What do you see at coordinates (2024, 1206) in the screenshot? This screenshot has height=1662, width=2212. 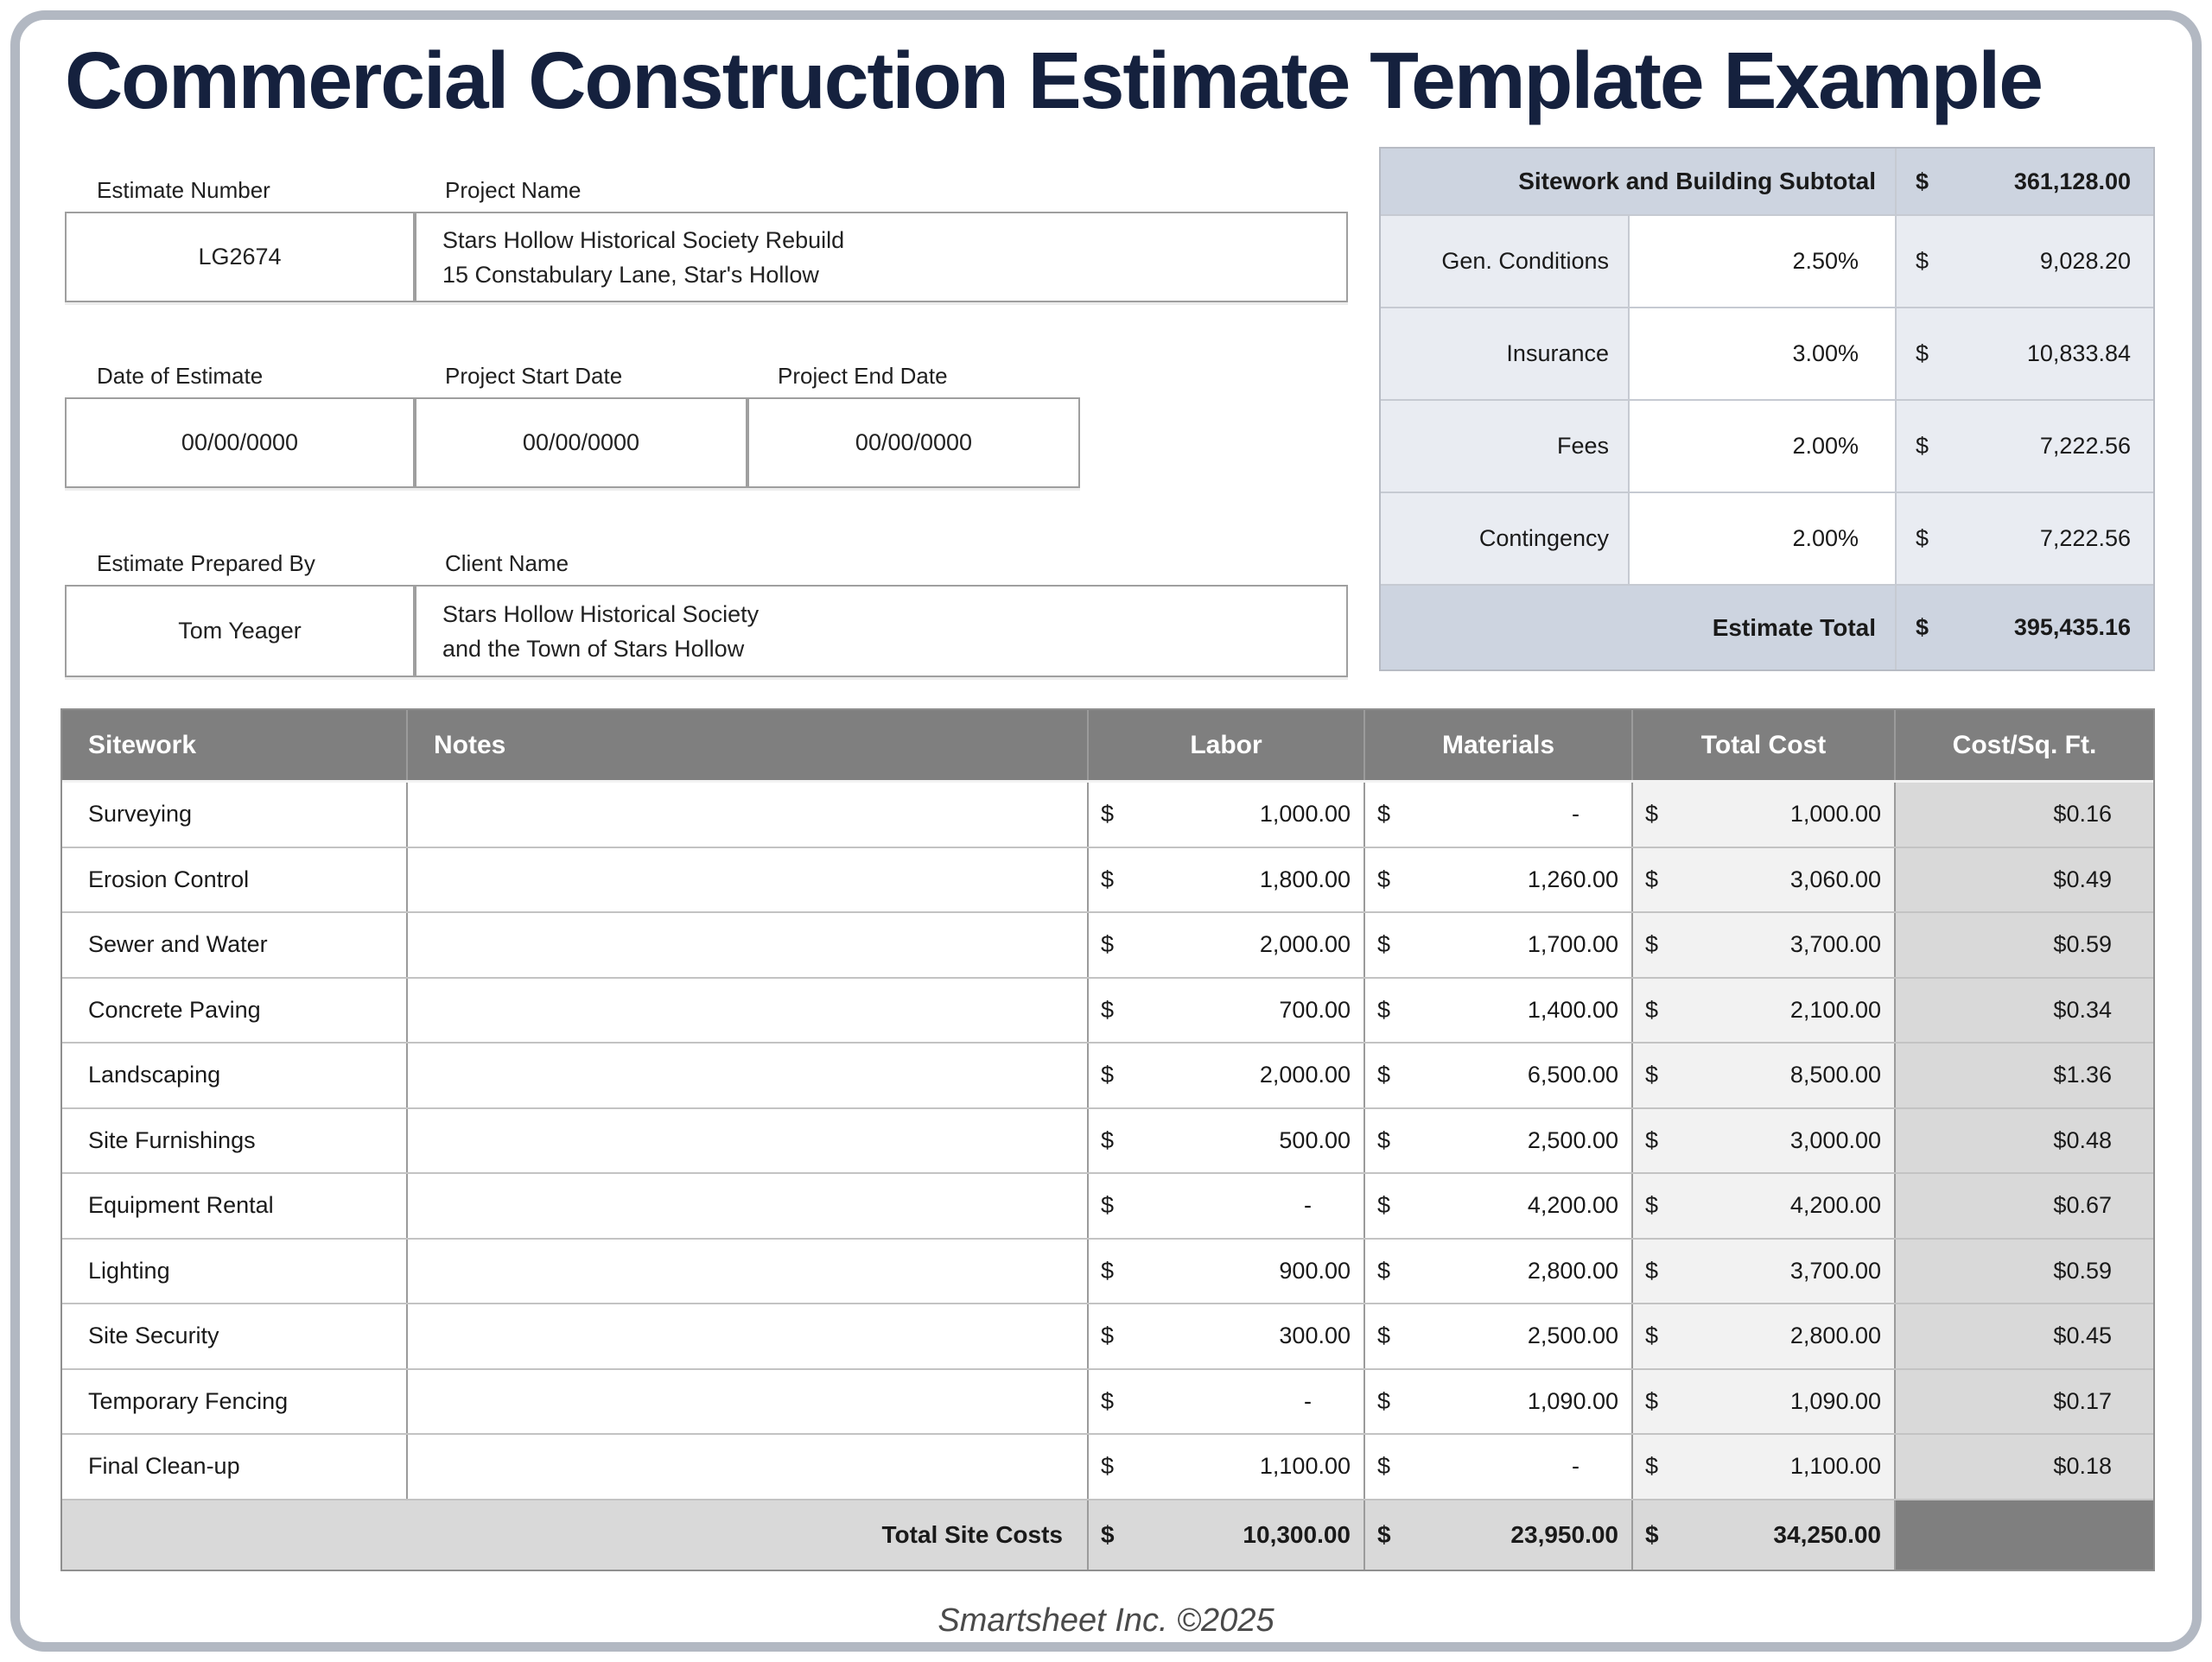 I see `cost-sqft-cell: $0.67` at bounding box center [2024, 1206].